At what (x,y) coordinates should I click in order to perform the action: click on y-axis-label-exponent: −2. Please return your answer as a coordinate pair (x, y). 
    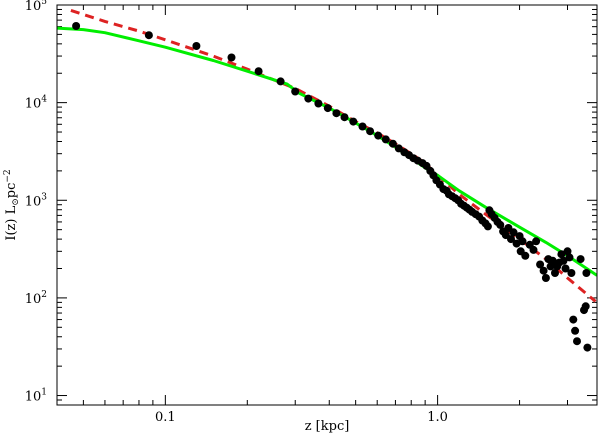
    Looking at the image, I should click on (8, 175).